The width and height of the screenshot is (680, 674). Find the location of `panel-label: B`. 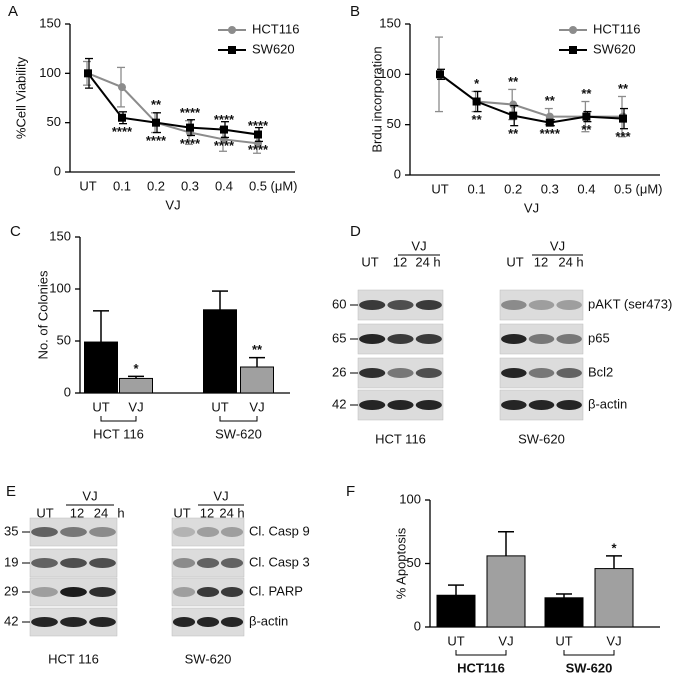

panel-label: B is located at coordinates (355, 11).